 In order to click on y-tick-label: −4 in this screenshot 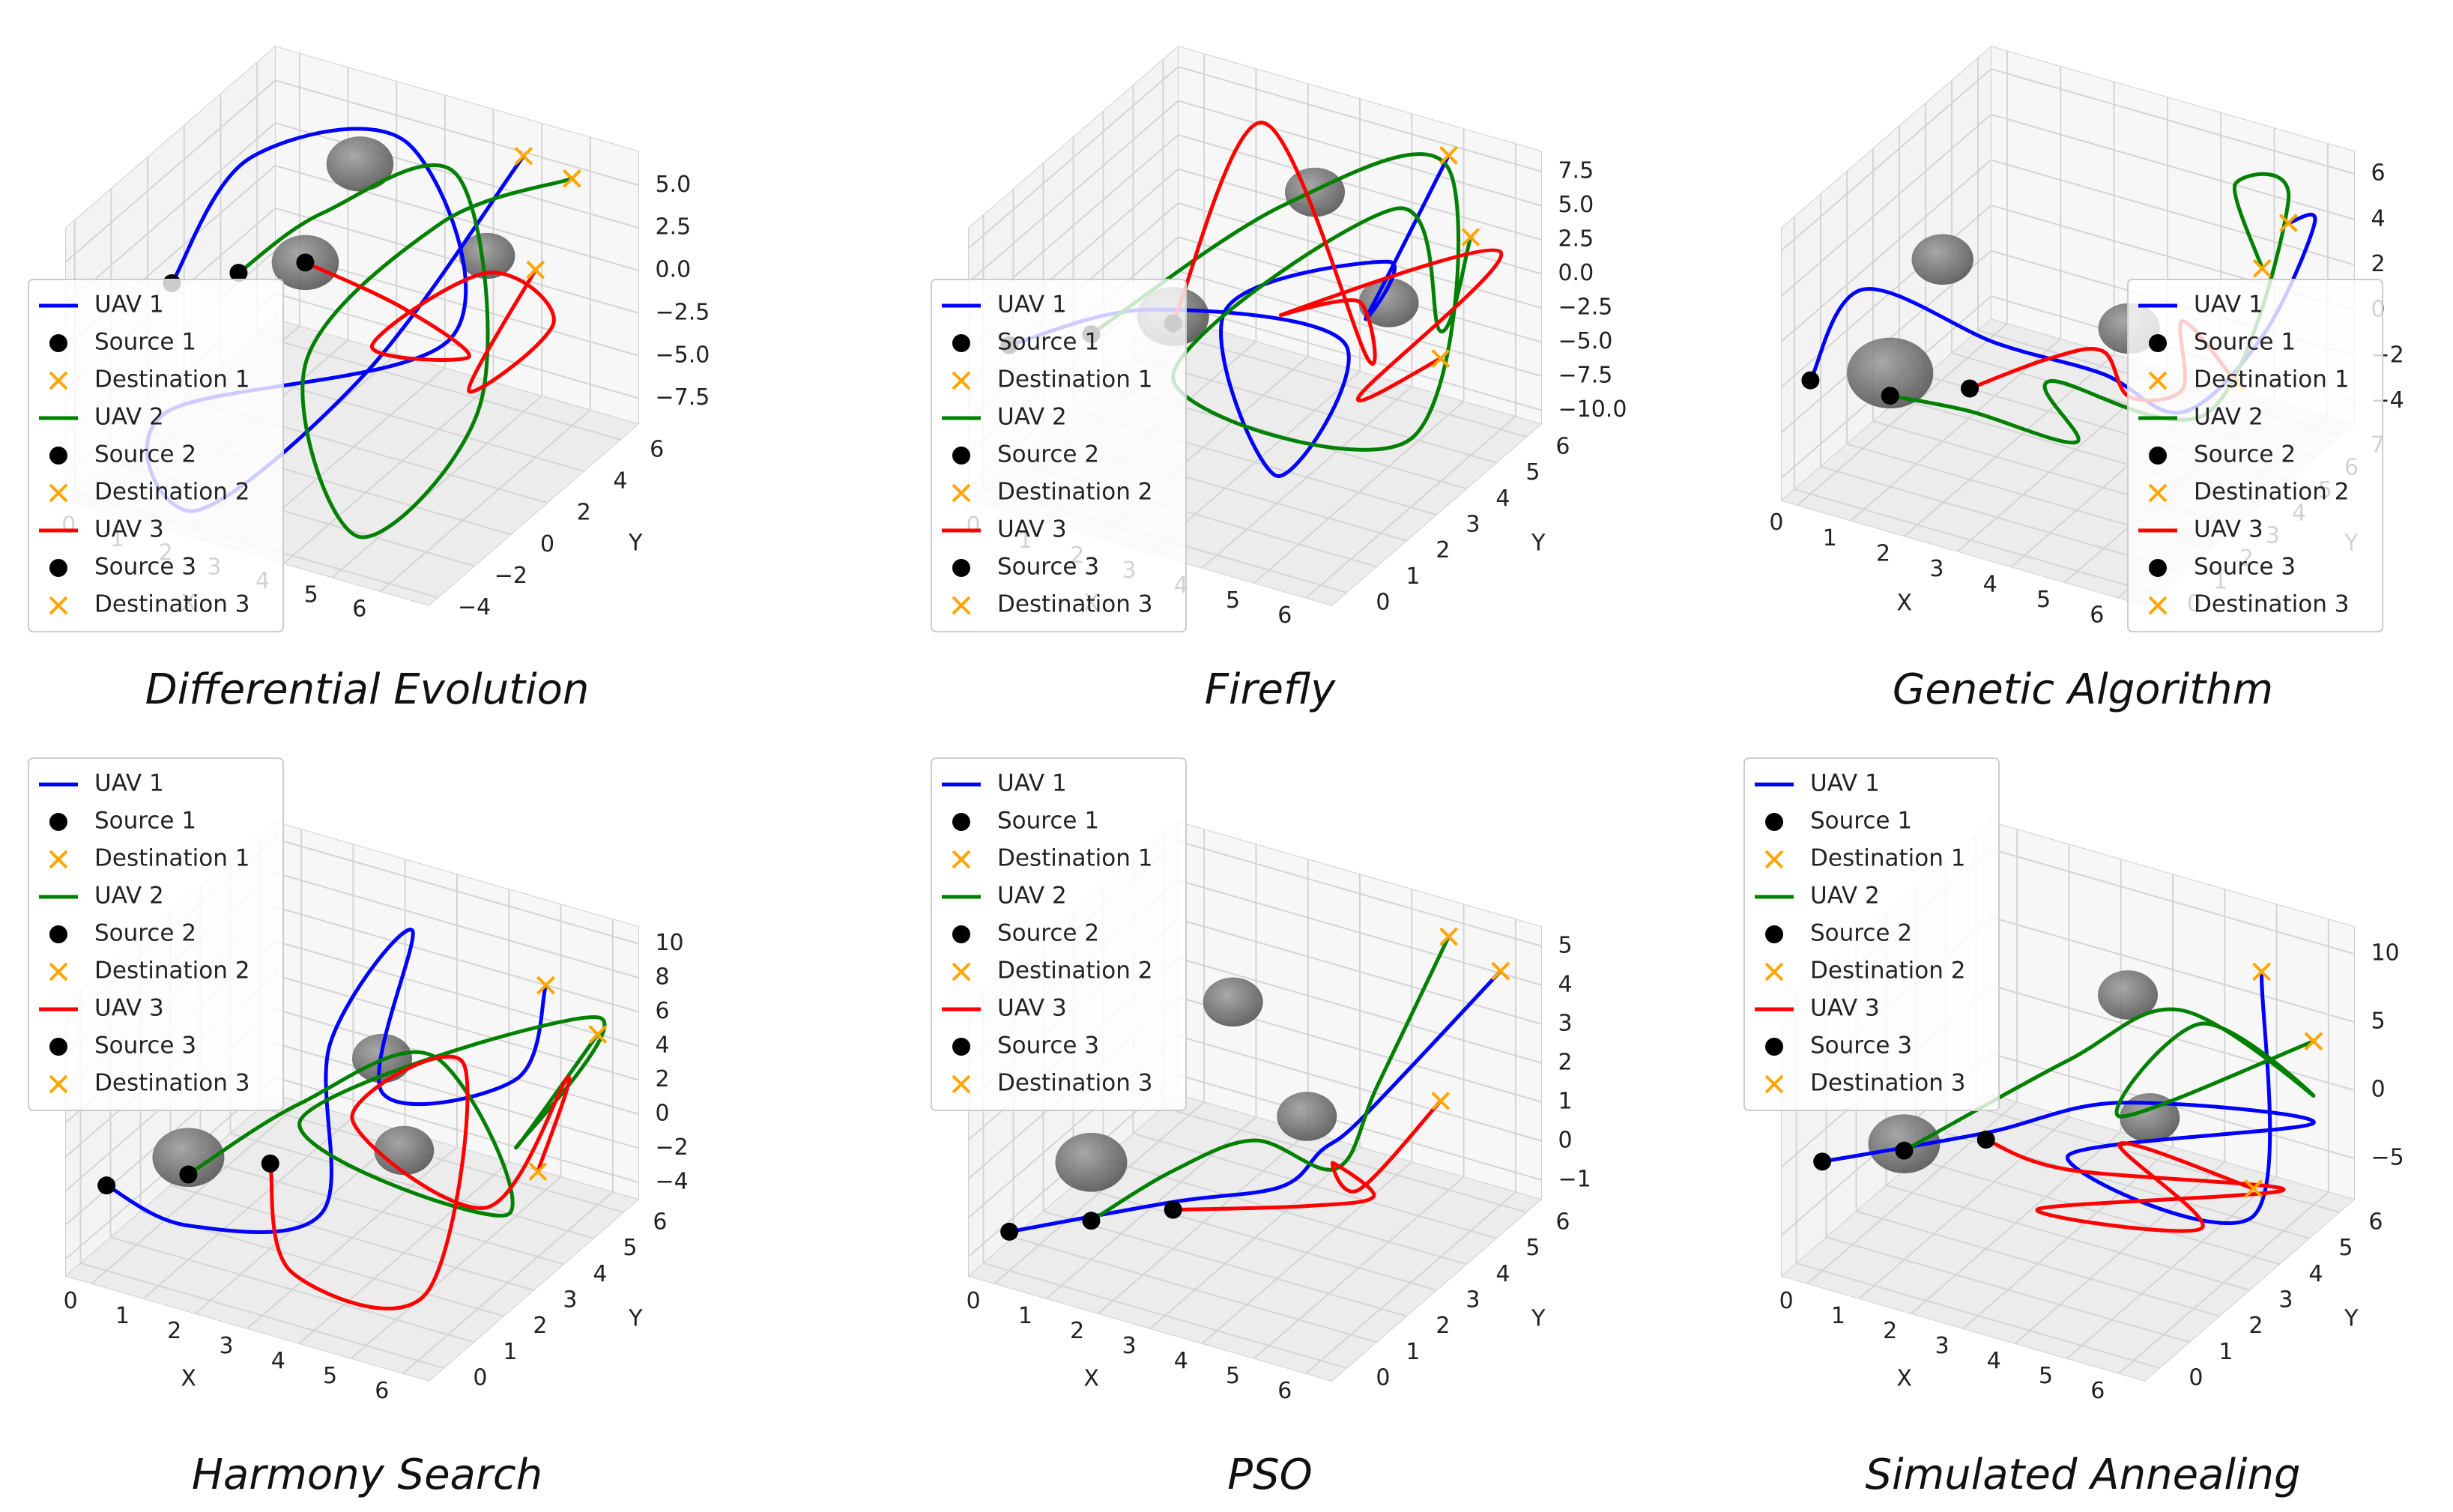, I will do `click(474, 607)`.